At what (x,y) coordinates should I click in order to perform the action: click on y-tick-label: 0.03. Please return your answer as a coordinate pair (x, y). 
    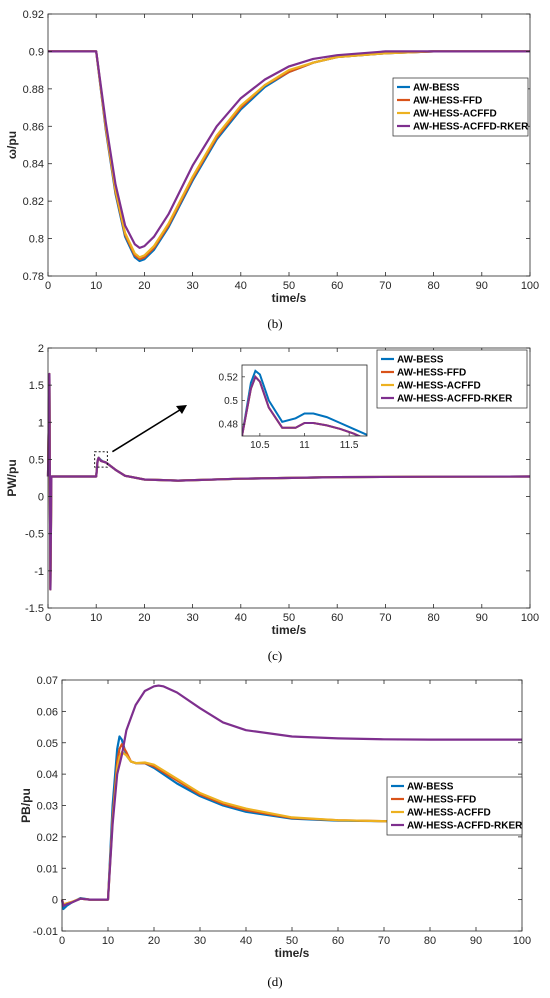
    Looking at the image, I should click on (47, 807).